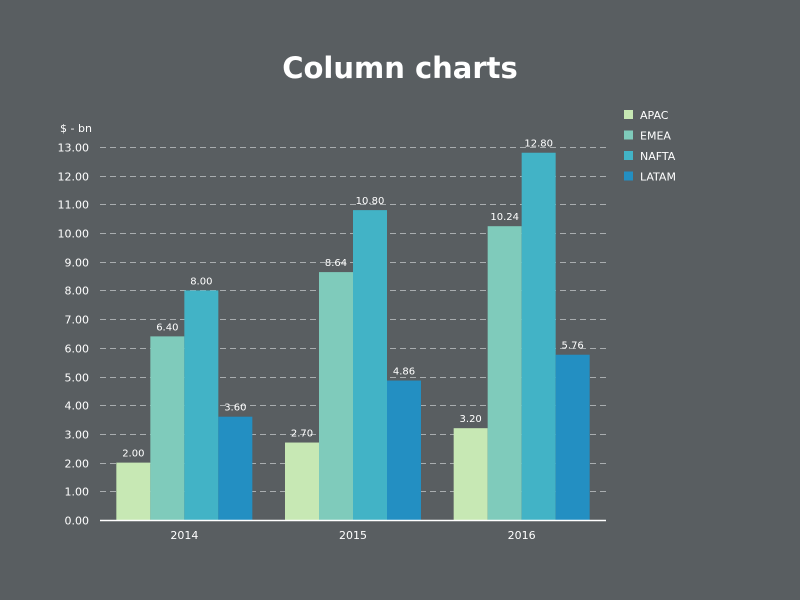 The height and width of the screenshot is (600, 800). Describe the element at coordinates (184, 535) in the screenshot. I see `x-tick-label: 2014` at that location.